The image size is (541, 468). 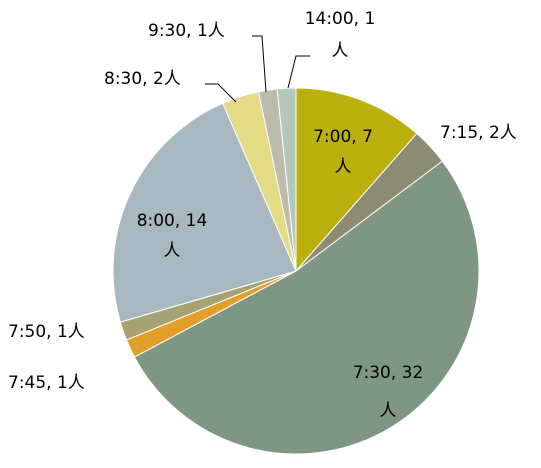 I want to click on leader-lines, so click(x=257, y=69).